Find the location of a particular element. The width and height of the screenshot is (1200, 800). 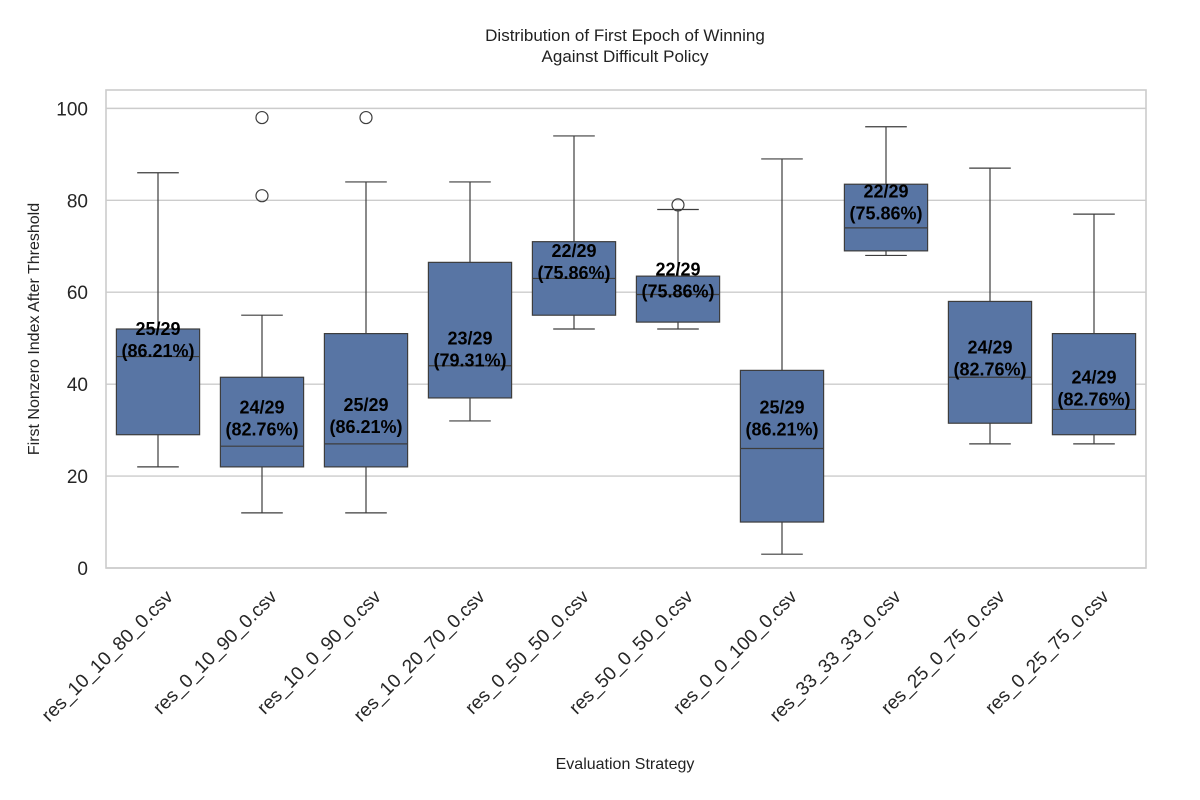

annotation-count: 23/29 is located at coordinates (469, 338).